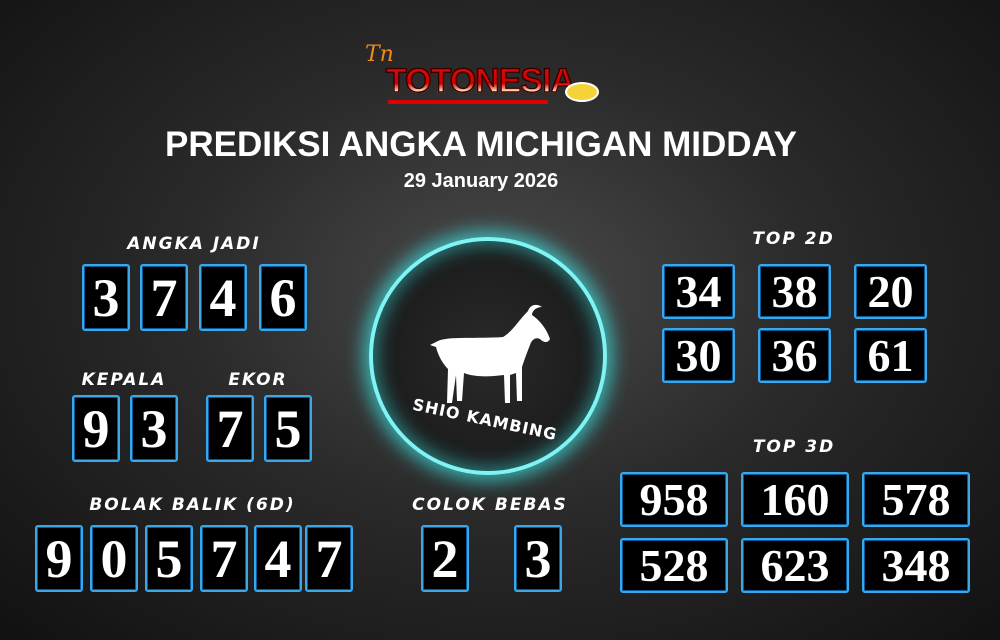 The width and height of the screenshot is (1000, 640). I want to click on angka-jadi-digit: 6, so click(283, 297).